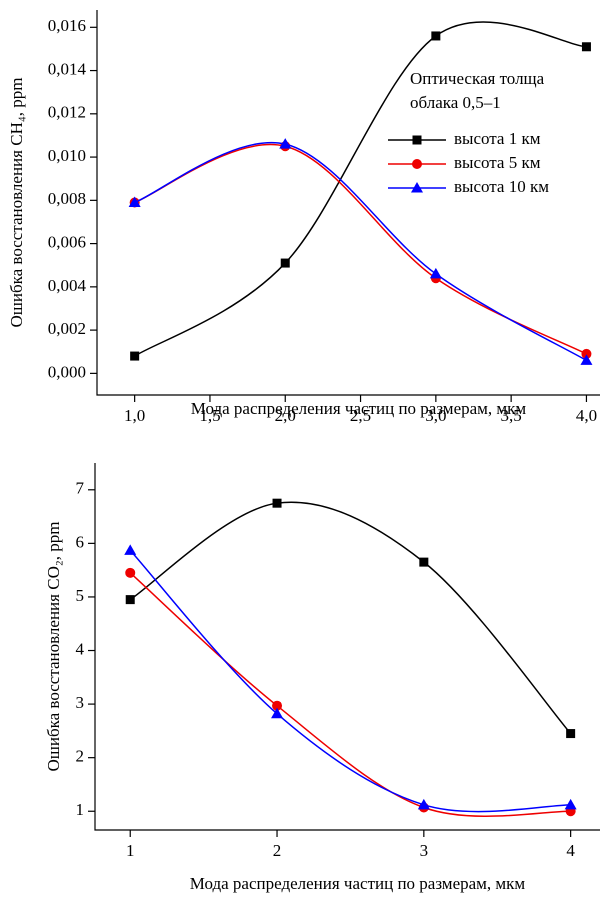 This screenshot has height=897, width=612. What do you see at coordinates (455, 102) in the screenshot?
I see `legend-title: облака 0,5–1` at bounding box center [455, 102].